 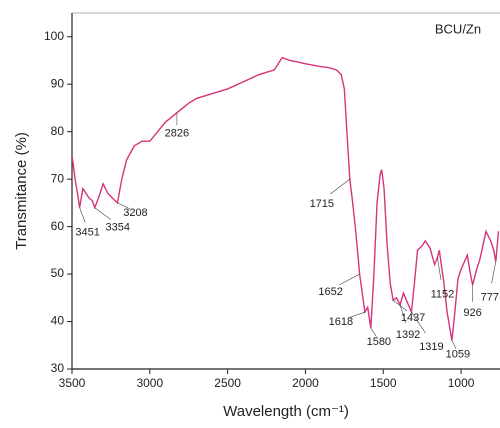 I want to click on x-tick-label: 3000, so click(x=149, y=383).